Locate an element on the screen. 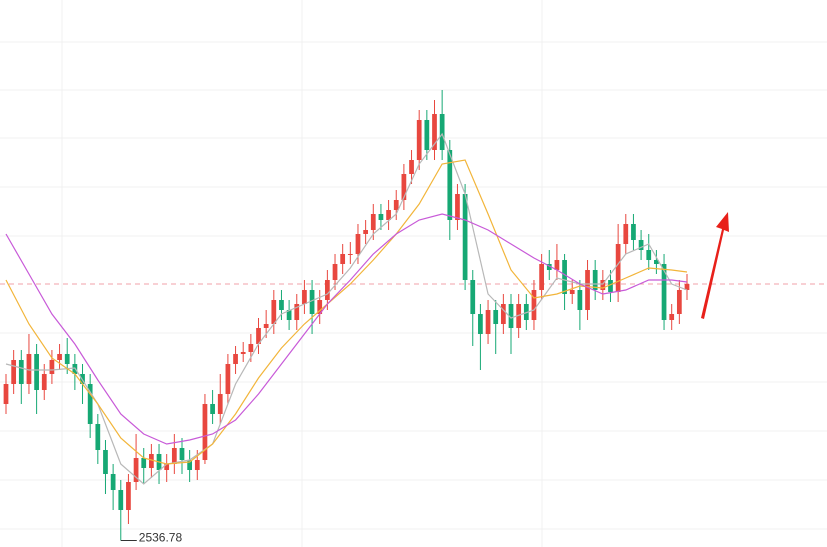  trend-arrow is located at coordinates (715, 265).